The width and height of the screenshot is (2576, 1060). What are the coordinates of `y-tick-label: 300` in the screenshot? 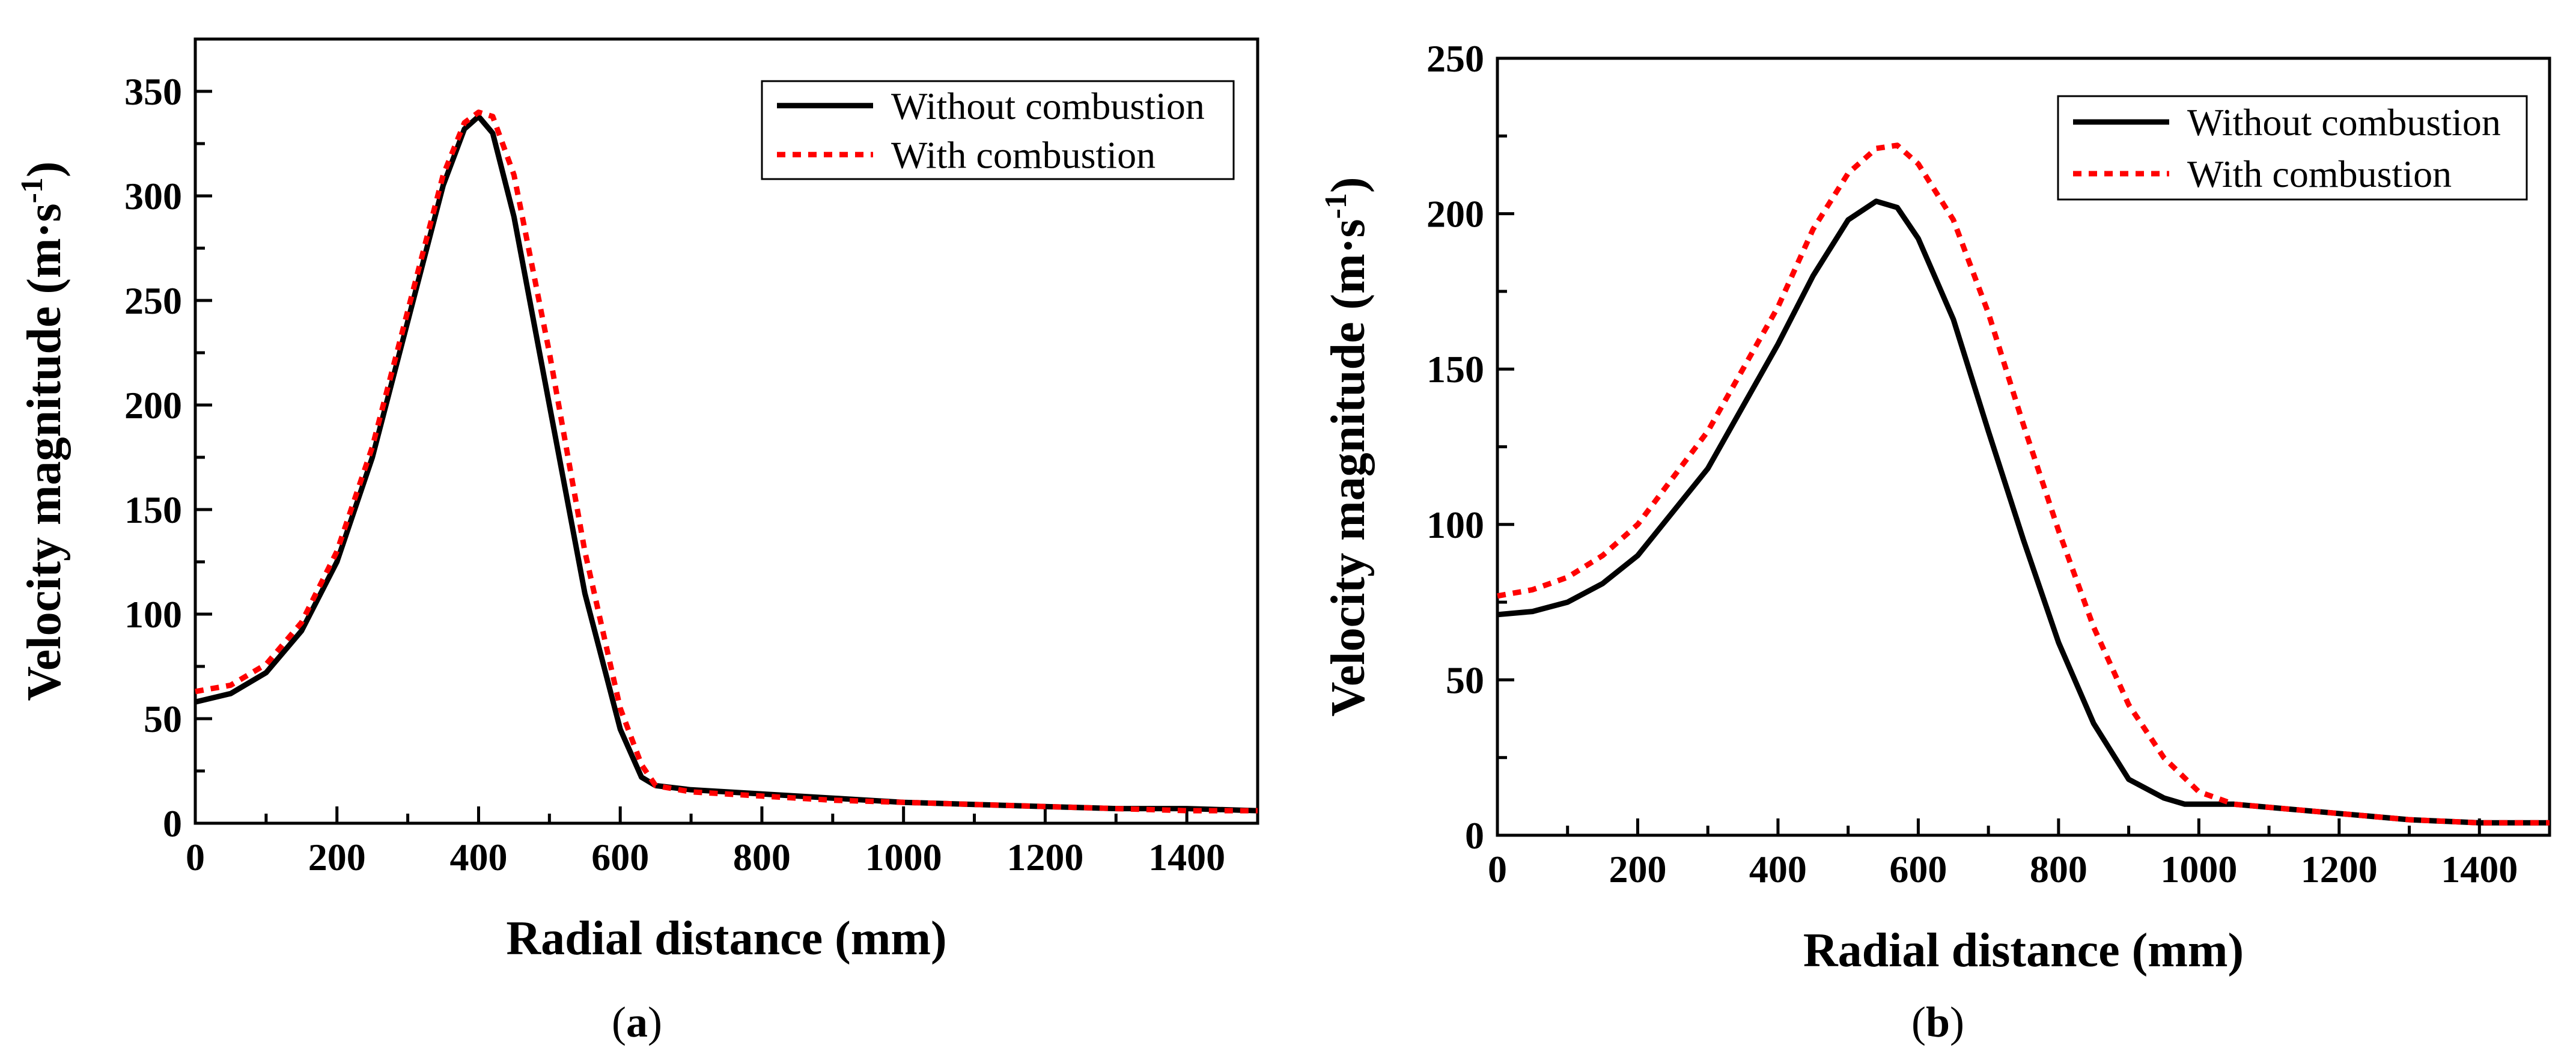 It's located at (153, 196).